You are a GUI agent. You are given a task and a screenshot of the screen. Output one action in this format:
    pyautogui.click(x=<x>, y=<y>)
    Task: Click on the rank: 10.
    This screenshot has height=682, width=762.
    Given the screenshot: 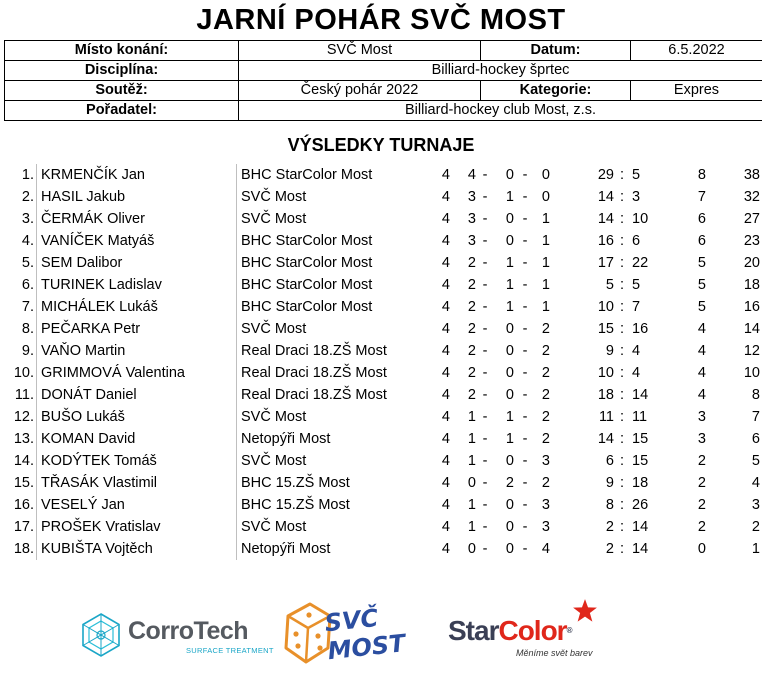 What is the action you would take?
    pyautogui.click(x=23, y=373)
    